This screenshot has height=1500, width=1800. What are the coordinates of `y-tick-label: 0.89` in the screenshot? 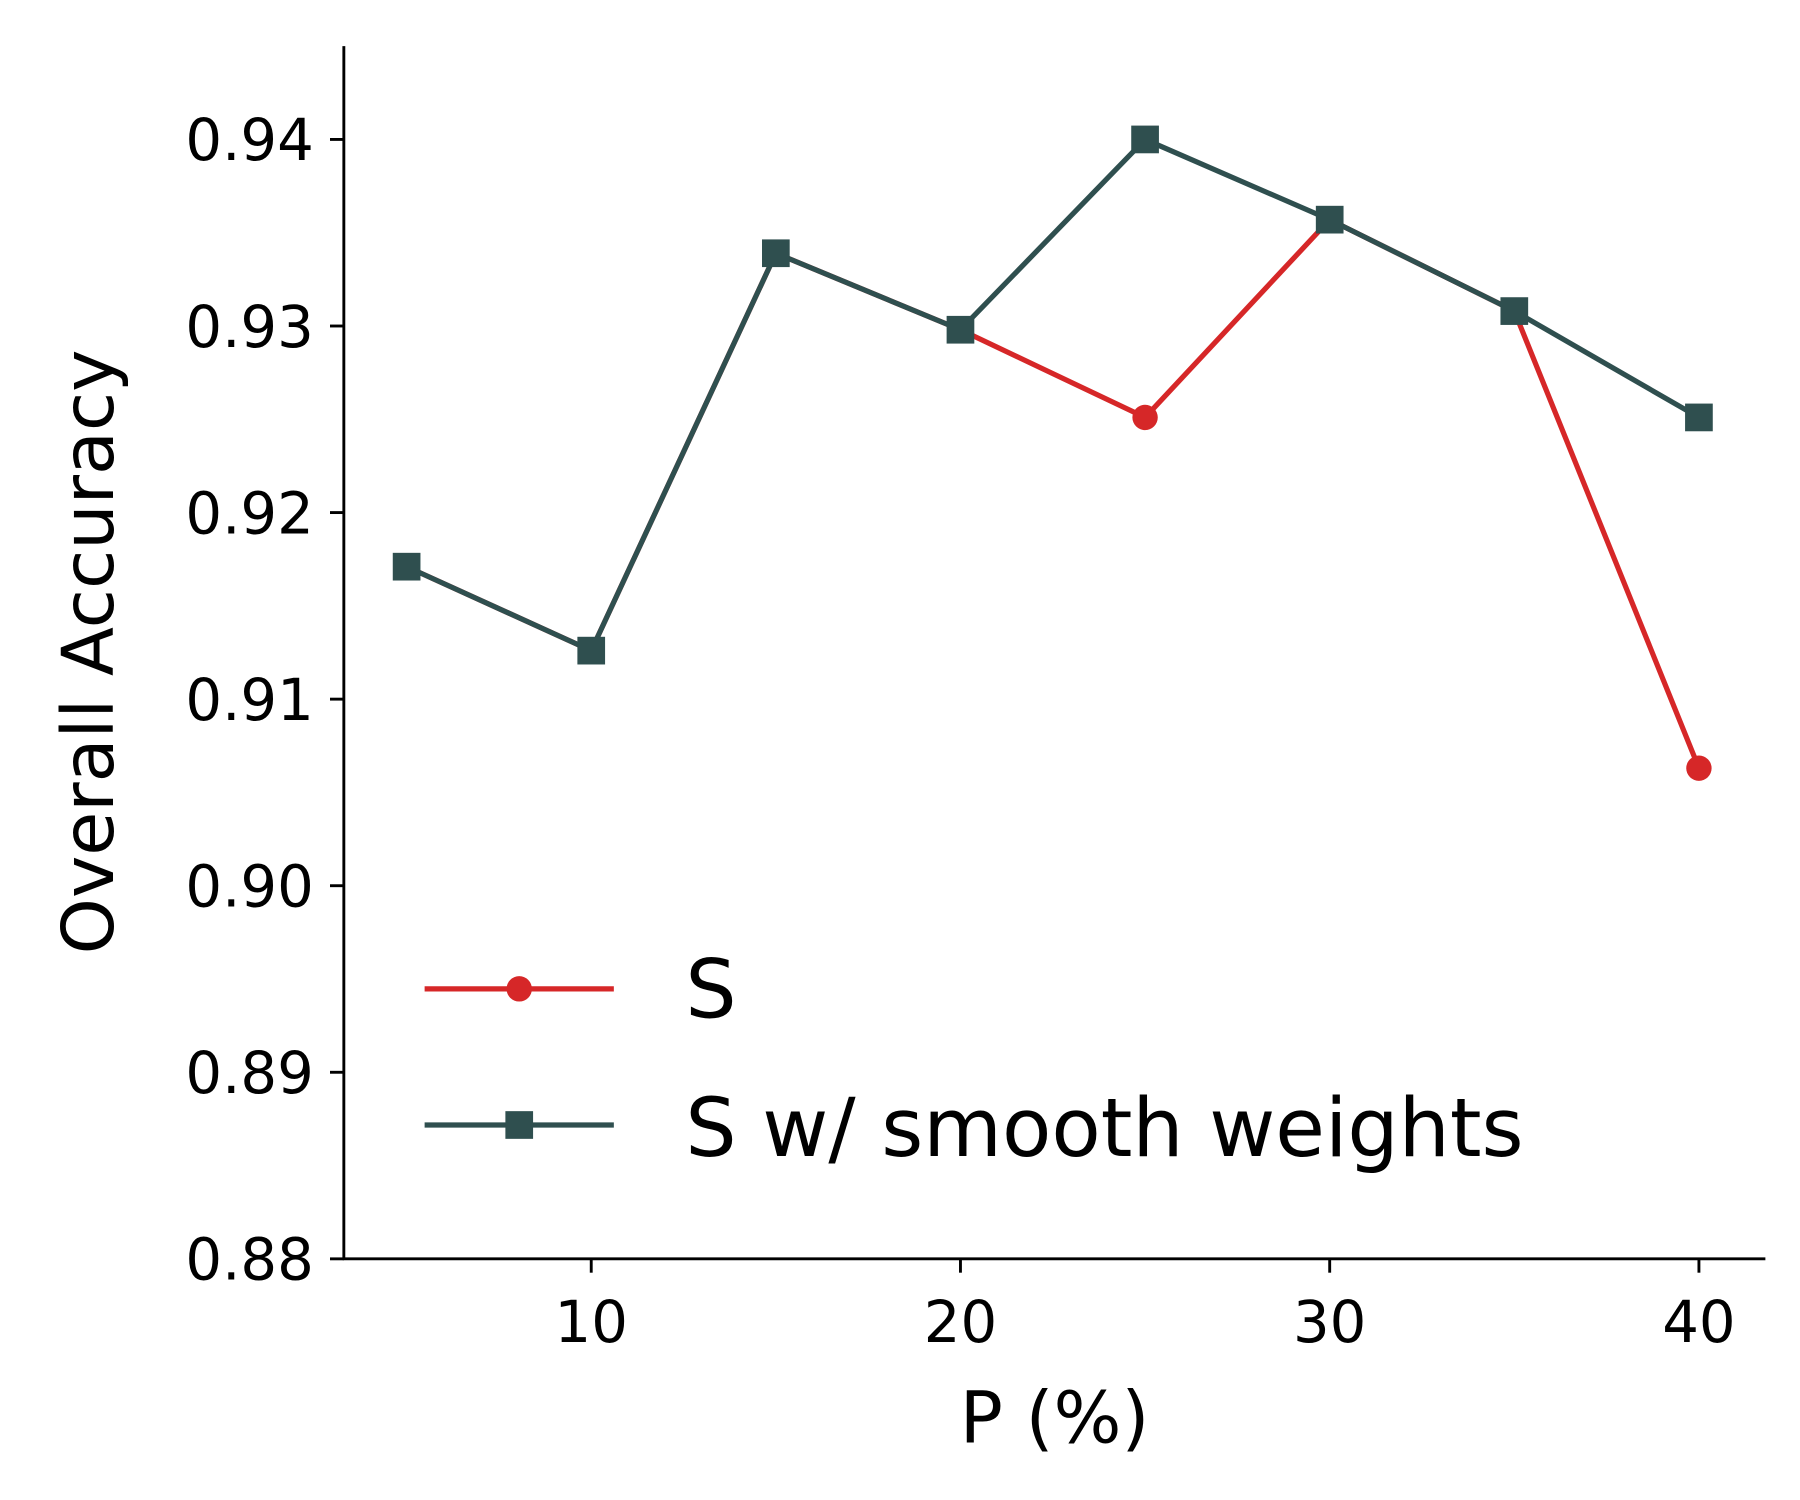 It's located at (249, 1073).